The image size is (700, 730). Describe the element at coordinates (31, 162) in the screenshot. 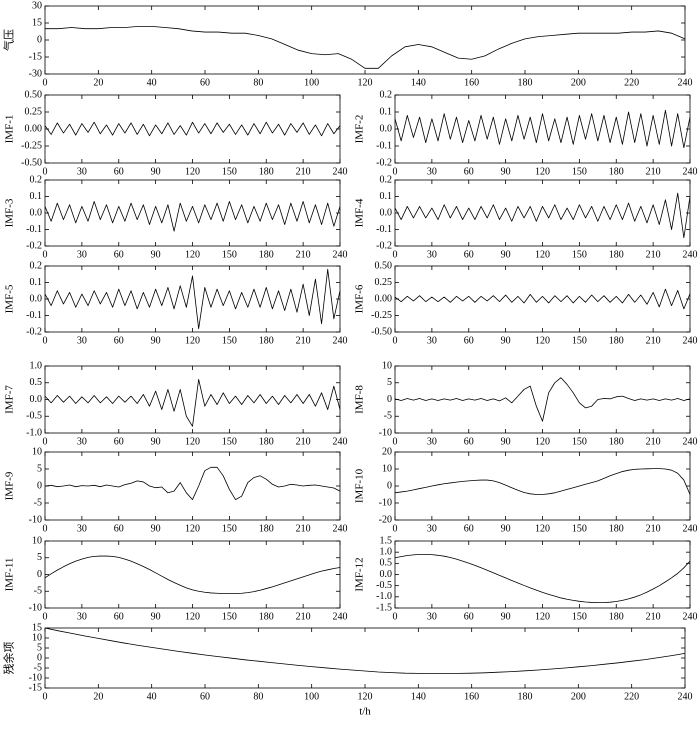

I see `y-tick-label: -0.50` at that location.